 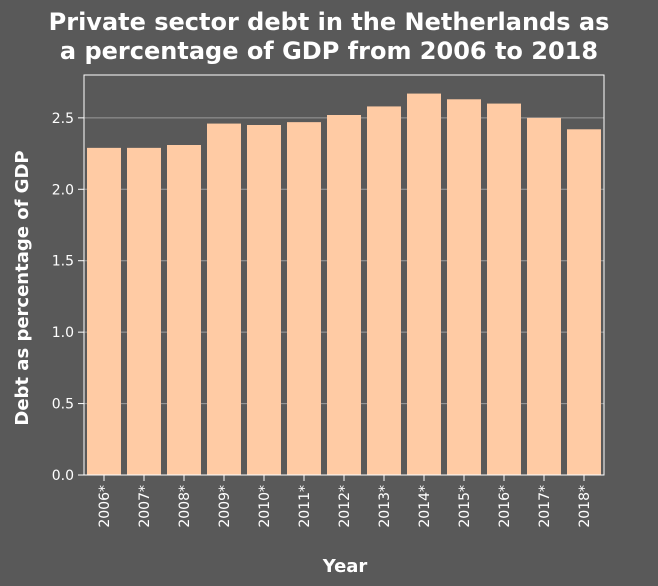 I want to click on x-tick-label: 2017*, so click(x=545, y=506).